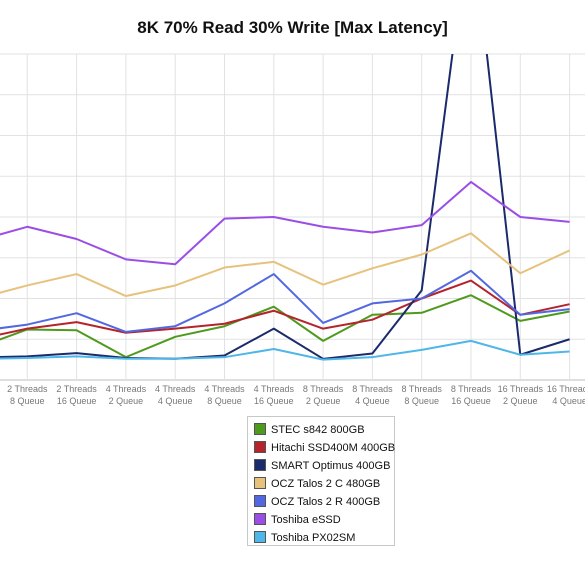 The height and width of the screenshot is (565, 585). I want to click on legend-item: Hitachi SSD400M 400GB, so click(325, 448).